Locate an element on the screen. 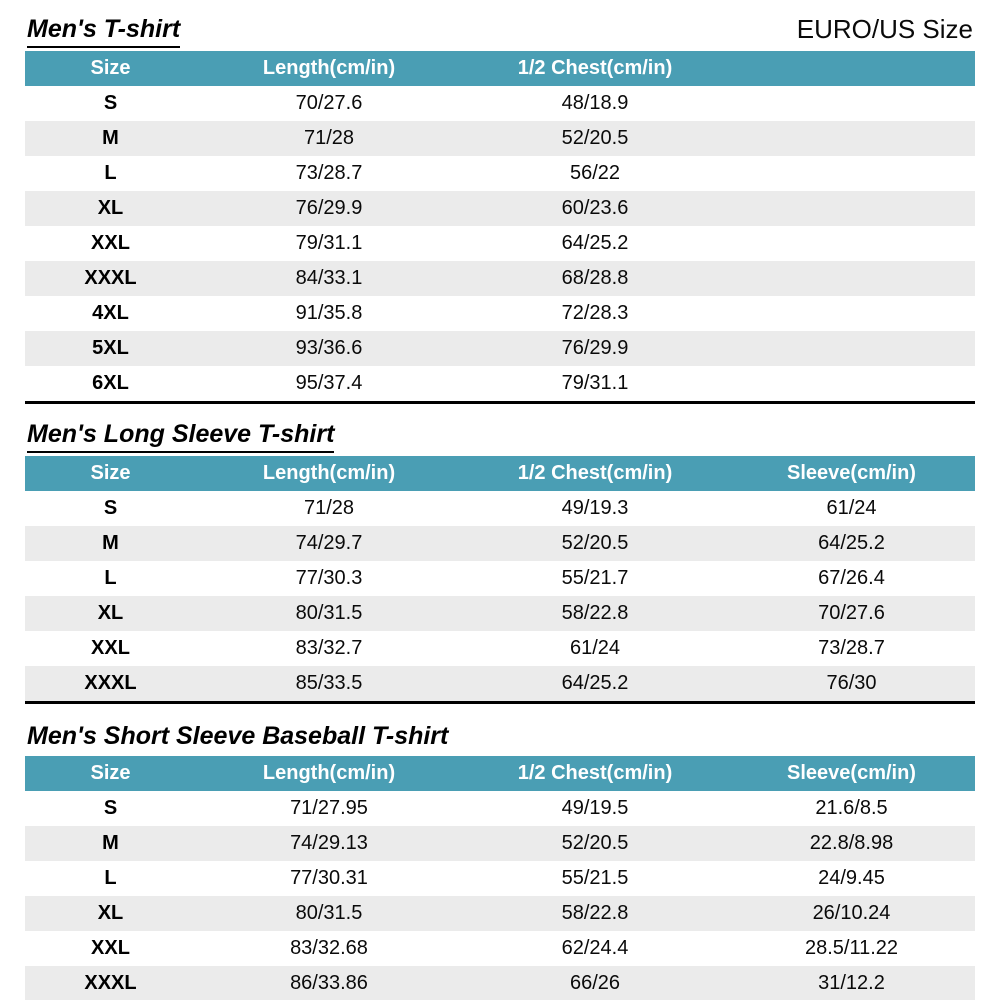 The image size is (1000, 1000). table-row: 5XL 93/36.6 76/29.9 is located at coordinates (500, 348).